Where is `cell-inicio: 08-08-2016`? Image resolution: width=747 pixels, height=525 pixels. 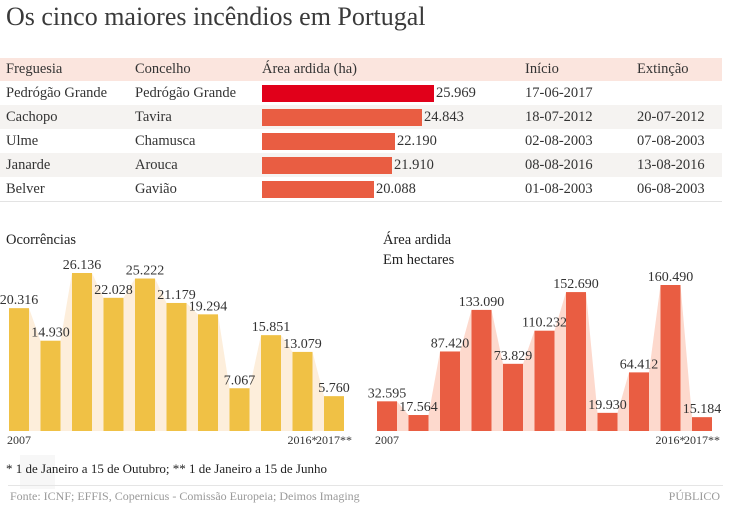 cell-inicio: 08-08-2016 is located at coordinates (575, 165).